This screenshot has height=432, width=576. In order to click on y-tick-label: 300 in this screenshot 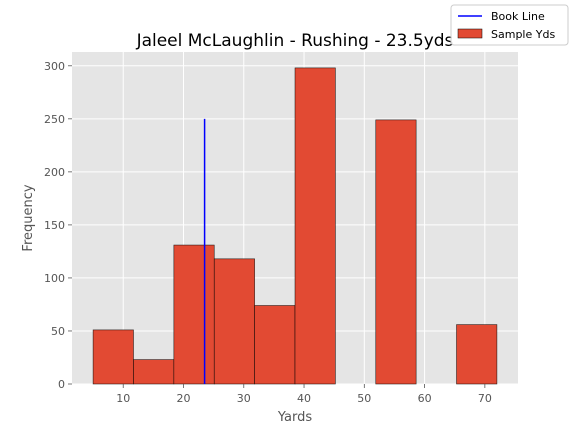, I will do `click(54, 66)`.